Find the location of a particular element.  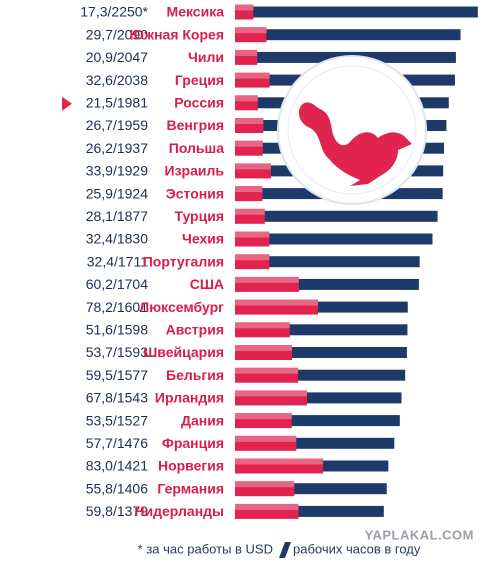

highlight-marker is located at coordinates (67, 103).